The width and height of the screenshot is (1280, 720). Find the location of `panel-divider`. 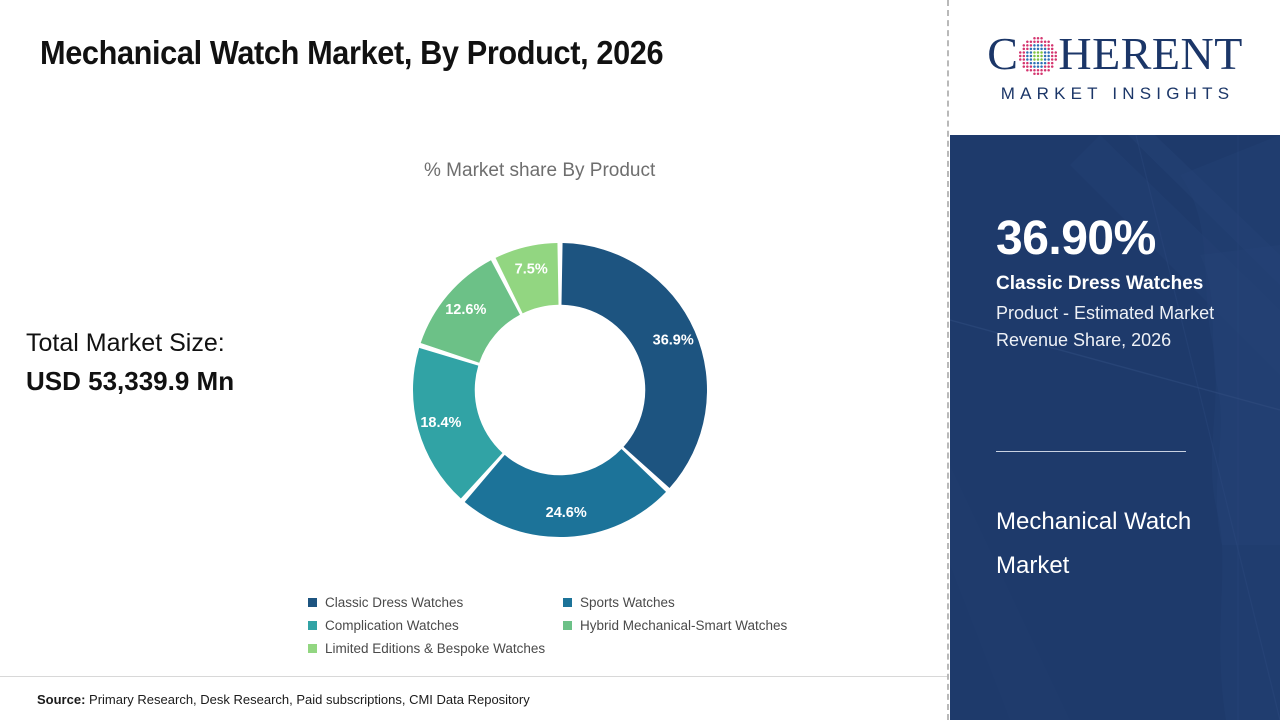

panel-divider is located at coordinates (1091, 451).